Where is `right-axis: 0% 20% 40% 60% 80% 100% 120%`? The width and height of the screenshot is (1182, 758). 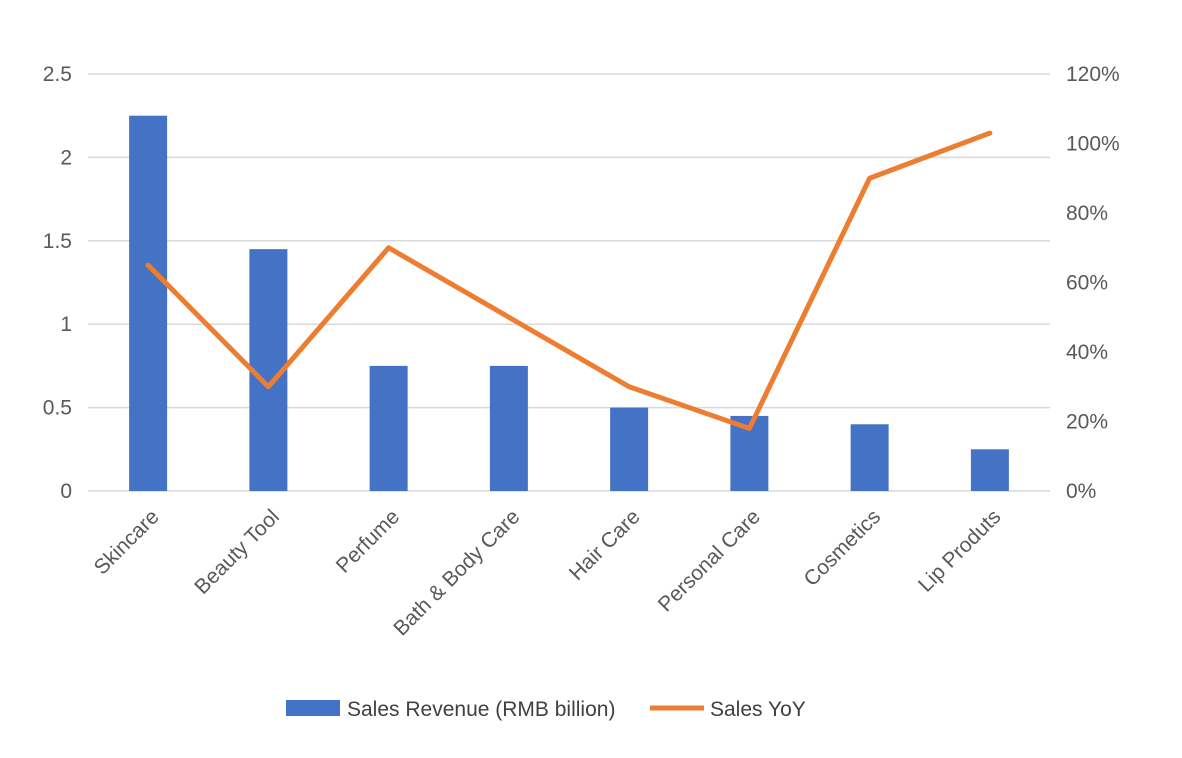
right-axis: 0% 20% 40% 60% 80% 100% 120% is located at coordinates (1093, 283).